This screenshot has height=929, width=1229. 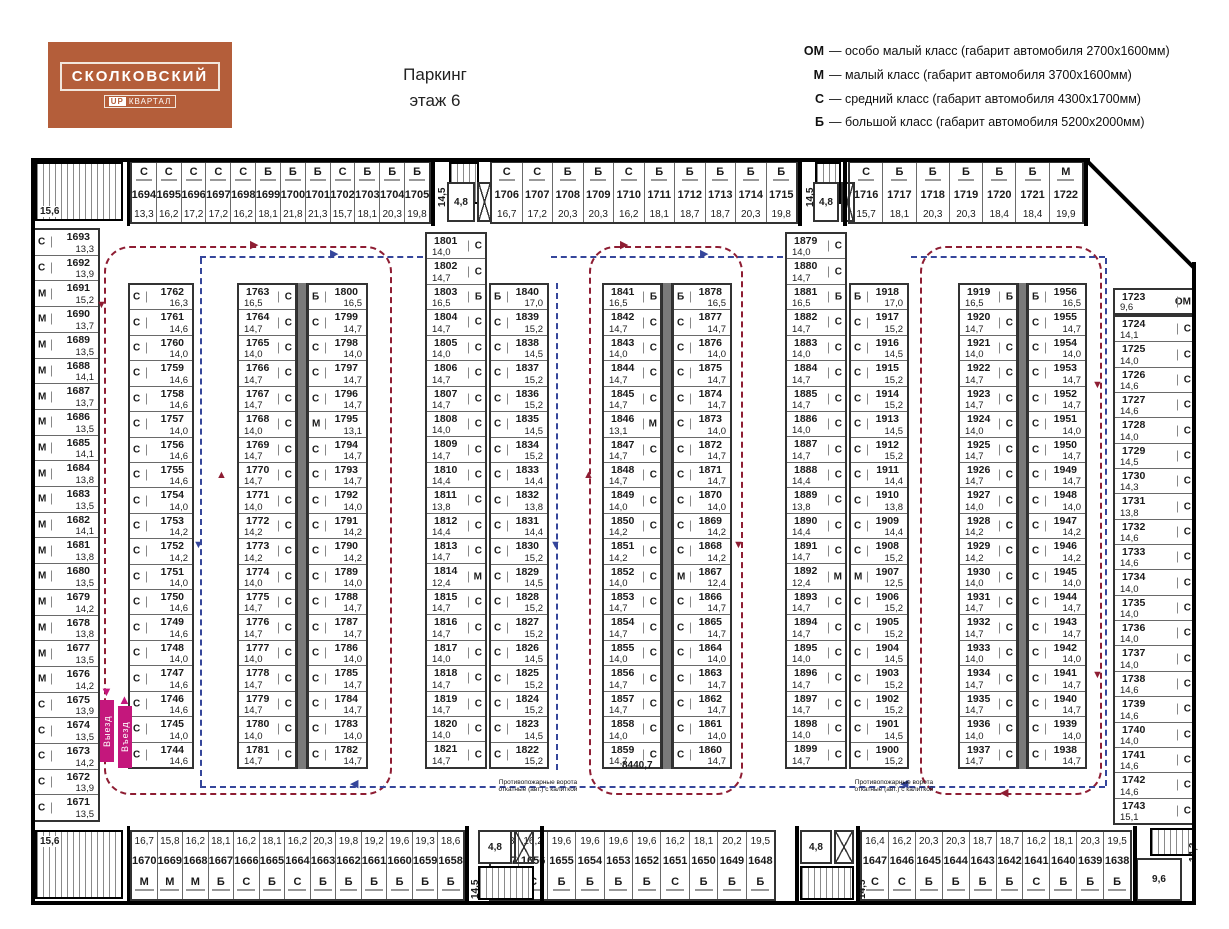 What do you see at coordinates (780, 192) in the screenshot?
I see `parking-spot-1715: Б 1715 19,8` at bounding box center [780, 192].